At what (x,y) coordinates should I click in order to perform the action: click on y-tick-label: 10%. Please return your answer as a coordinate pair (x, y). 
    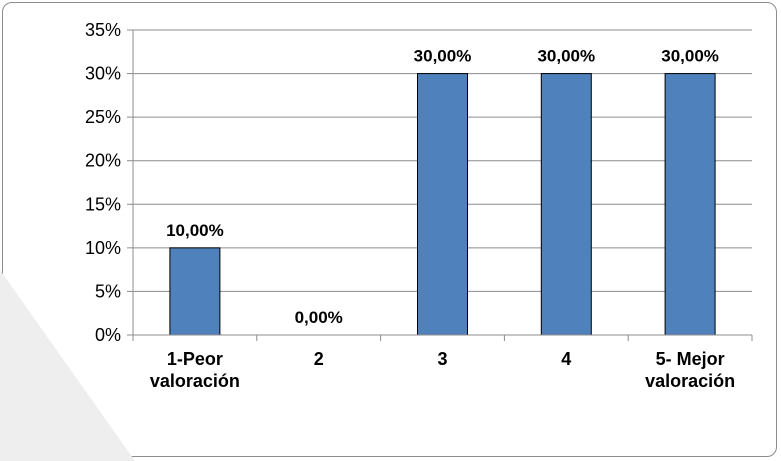
    Looking at the image, I should click on (103, 248).